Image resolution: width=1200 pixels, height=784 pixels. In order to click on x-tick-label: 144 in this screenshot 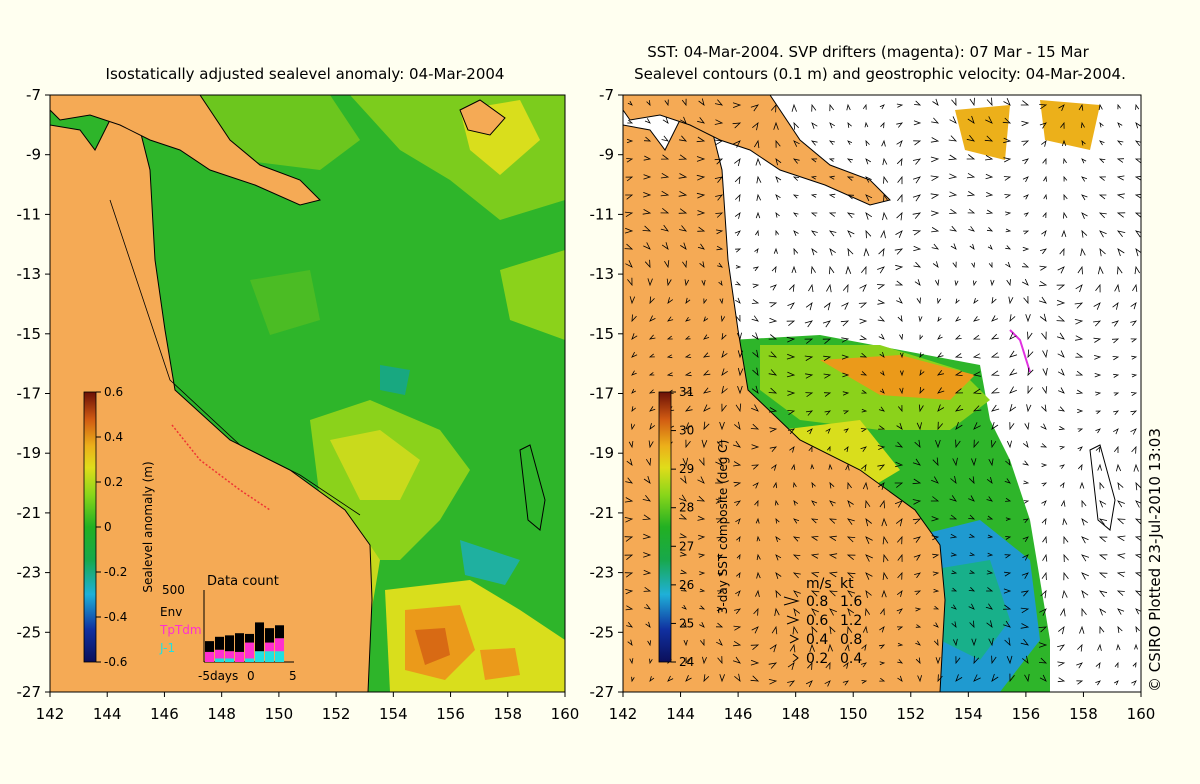, I will do `click(107, 714)`.